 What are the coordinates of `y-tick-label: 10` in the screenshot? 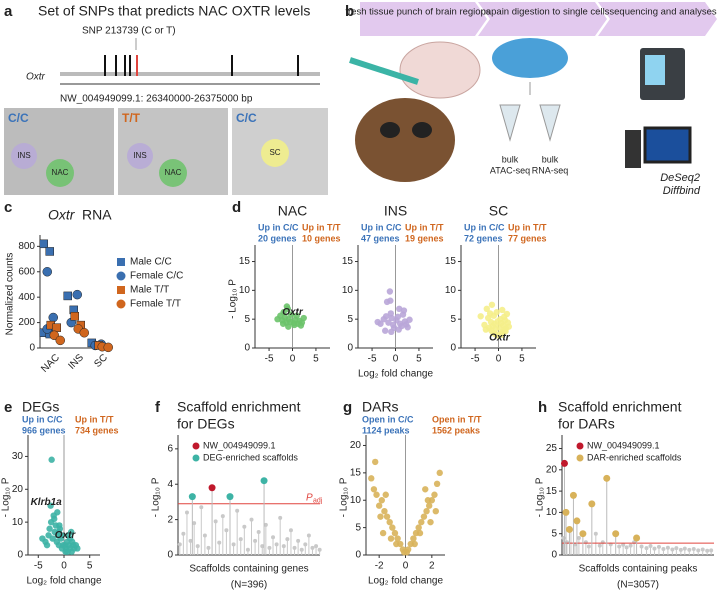 It's located at (552, 512).